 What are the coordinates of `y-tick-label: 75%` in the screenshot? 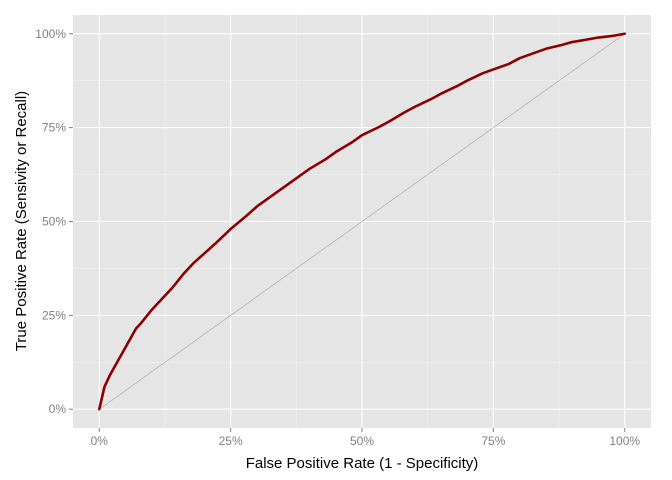 It's located at (54, 128).